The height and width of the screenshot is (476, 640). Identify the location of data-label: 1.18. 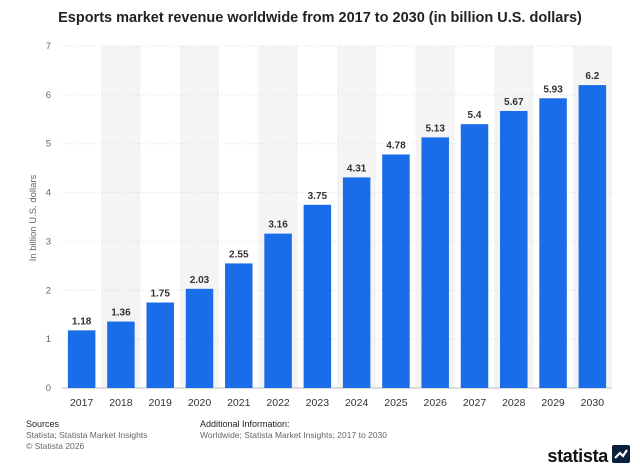
(82, 321).